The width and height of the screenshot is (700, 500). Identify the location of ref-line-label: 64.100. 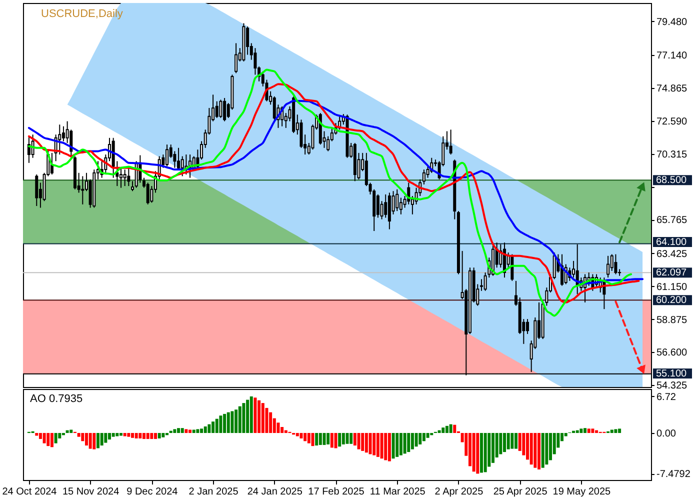
(672, 242).